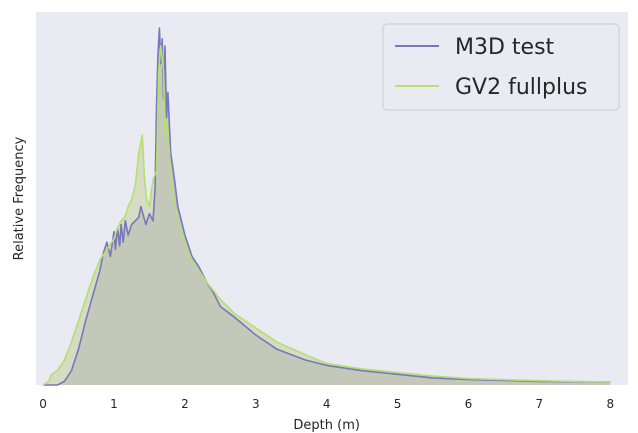 This screenshot has width=638, height=433. What do you see at coordinates (19, 198) in the screenshot?
I see `y-axis-label: Relative Frequency` at bounding box center [19, 198].